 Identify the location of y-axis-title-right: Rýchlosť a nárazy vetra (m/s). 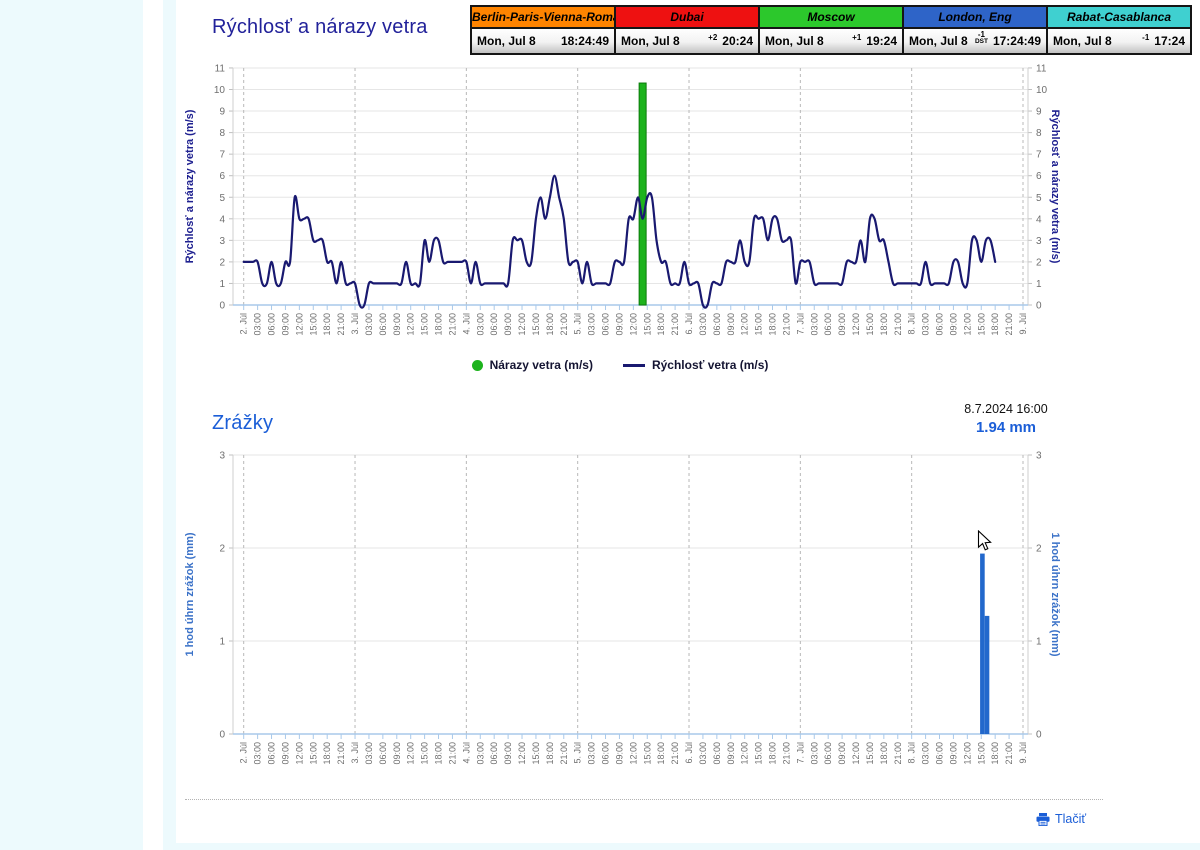
(1054, 187).